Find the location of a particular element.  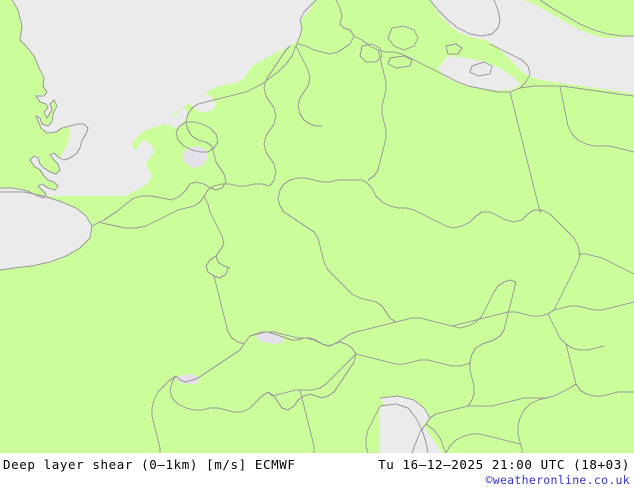

border-hungary-croatia is located at coordinates (547, 418).